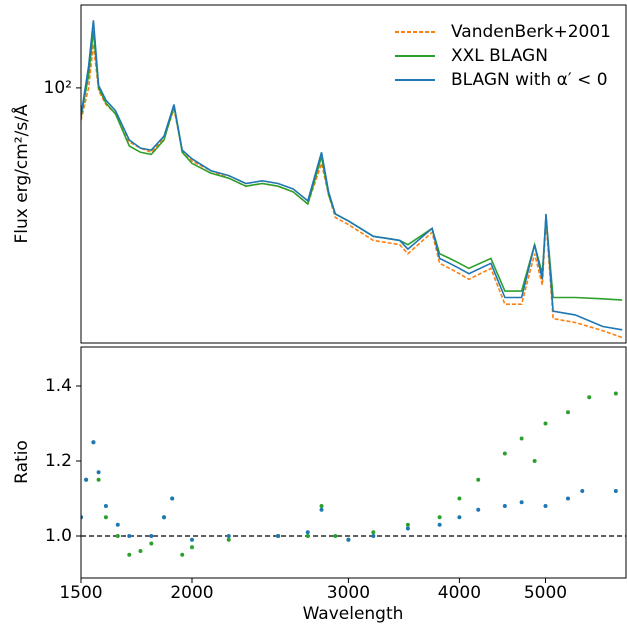 Image resolution: width=627 pixels, height=636 pixels. What do you see at coordinates (531, 32) in the screenshot?
I see `legend-label: VandenBerk+2001` at bounding box center [531, 32].